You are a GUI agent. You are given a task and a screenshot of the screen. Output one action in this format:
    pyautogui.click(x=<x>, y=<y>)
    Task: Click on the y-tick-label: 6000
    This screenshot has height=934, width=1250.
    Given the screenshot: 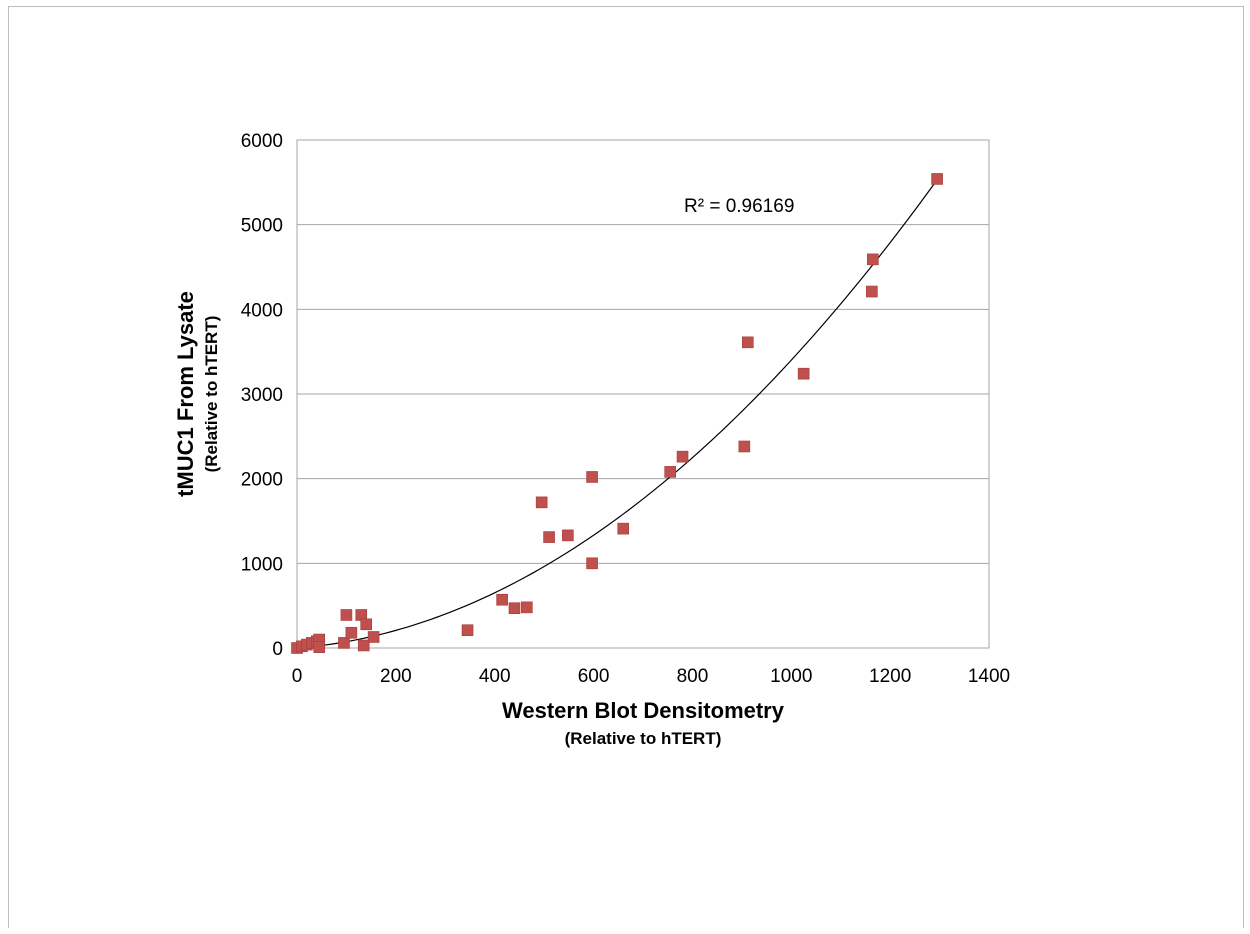 What is the action you would take?
    pyautogui.click(x=262, y=141)
    